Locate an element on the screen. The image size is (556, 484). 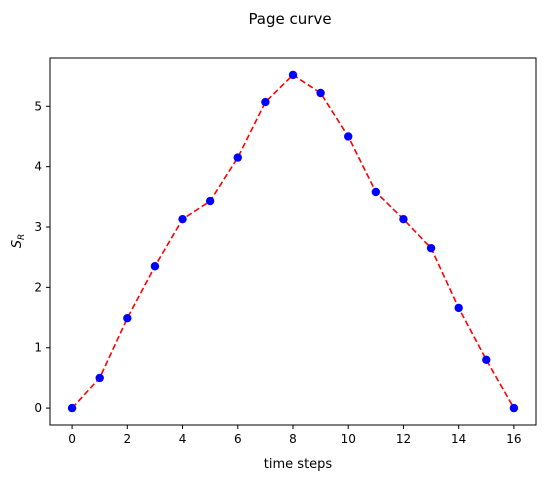
x-tick-label: 12 is located at coordinates (403, 439).